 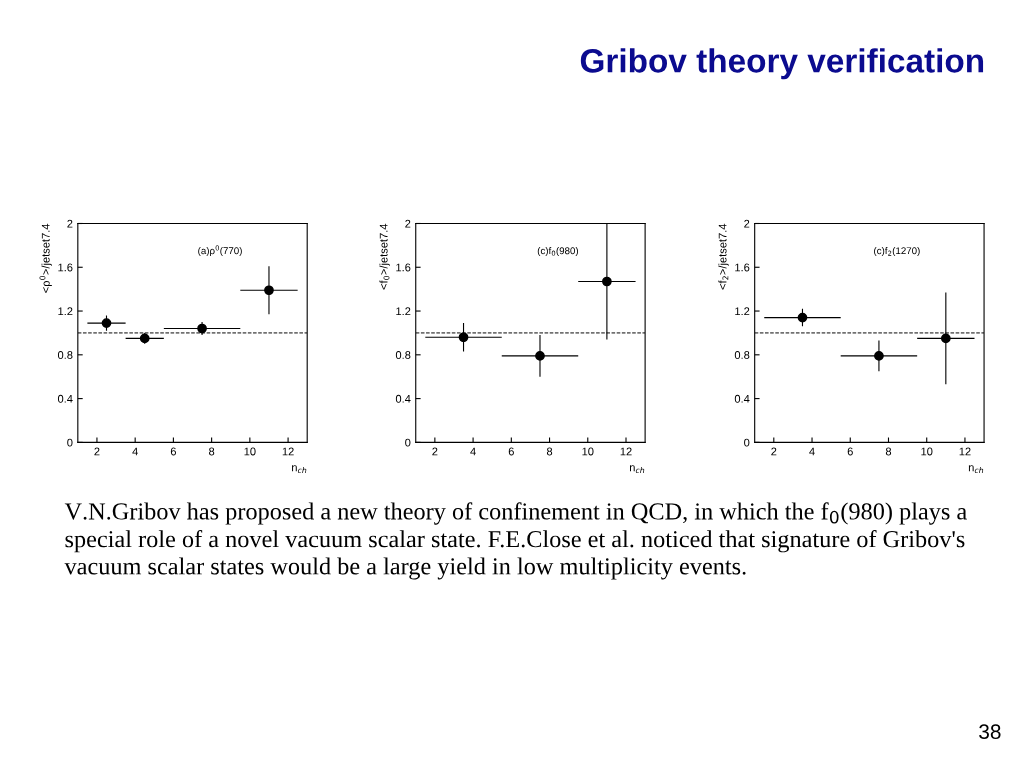 What do you see at coordinates (515, 541) in the screenshot?
I see `text: V.N.Gribov has proposed a new theory of confinement in QCD, in which the f$_{0}$(980) plays a special role of a novel vacuum scalar state. F.E.Close et al. noticed that signature of Gribov's vacuum scalar states would be a large yield in low multiplicity events.` at bounding box center [515, 541].